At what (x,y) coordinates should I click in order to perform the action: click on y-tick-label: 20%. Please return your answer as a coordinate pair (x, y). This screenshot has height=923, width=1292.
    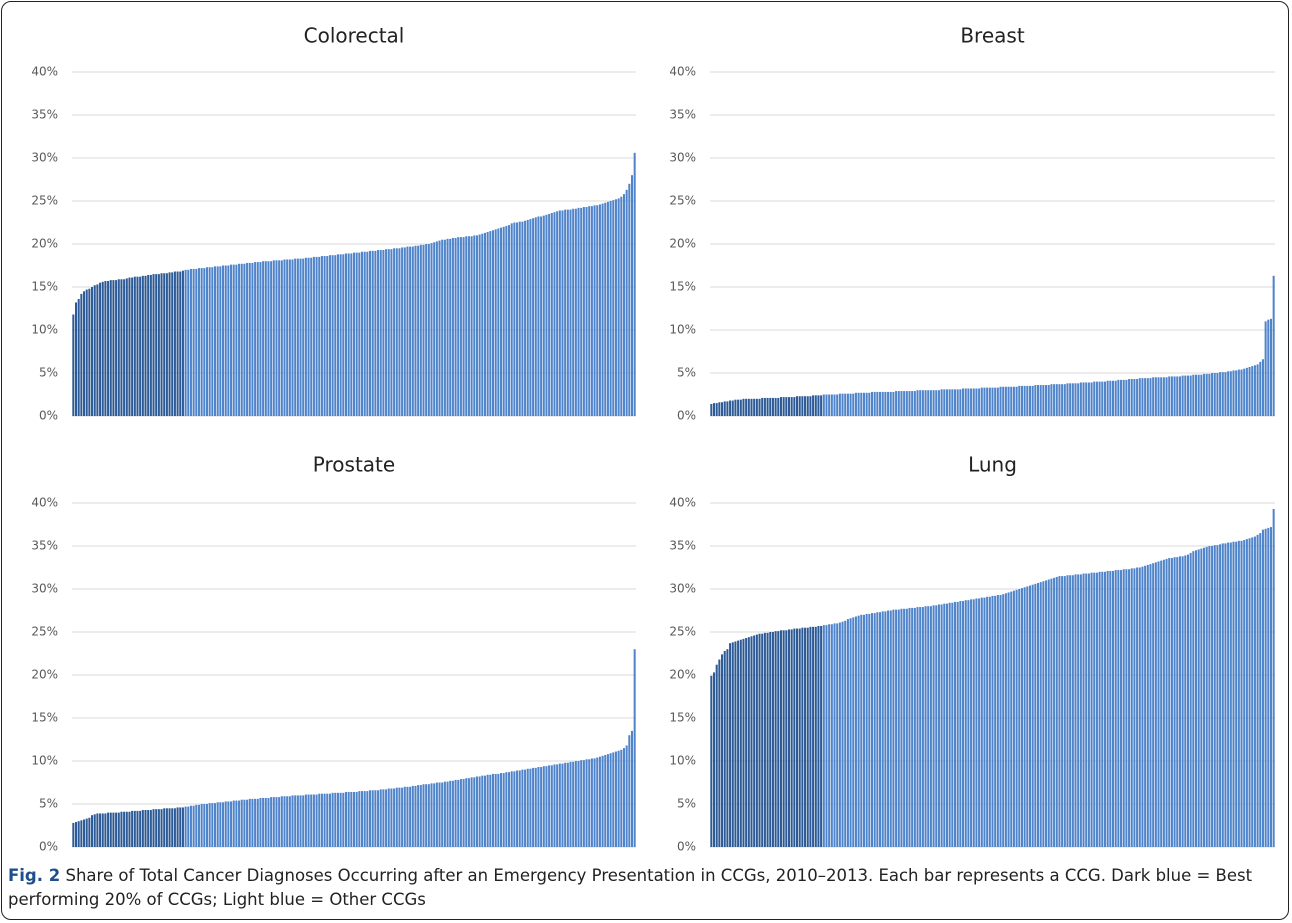
    Looking at the image, I should click on (682, 244).